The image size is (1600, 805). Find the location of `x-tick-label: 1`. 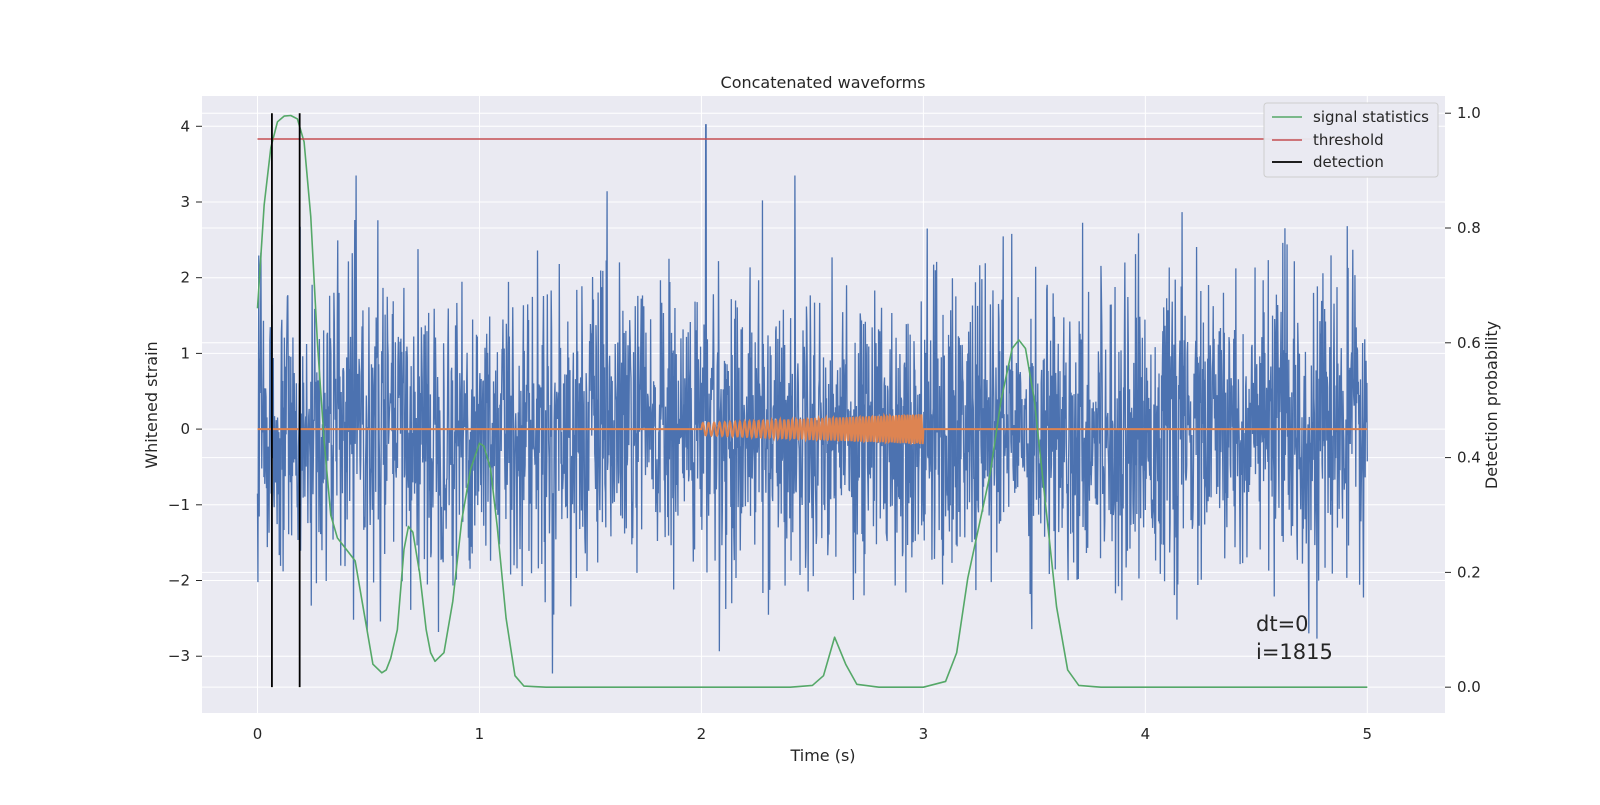

x-tick-label: 1 is located at coordinates (480, 734).